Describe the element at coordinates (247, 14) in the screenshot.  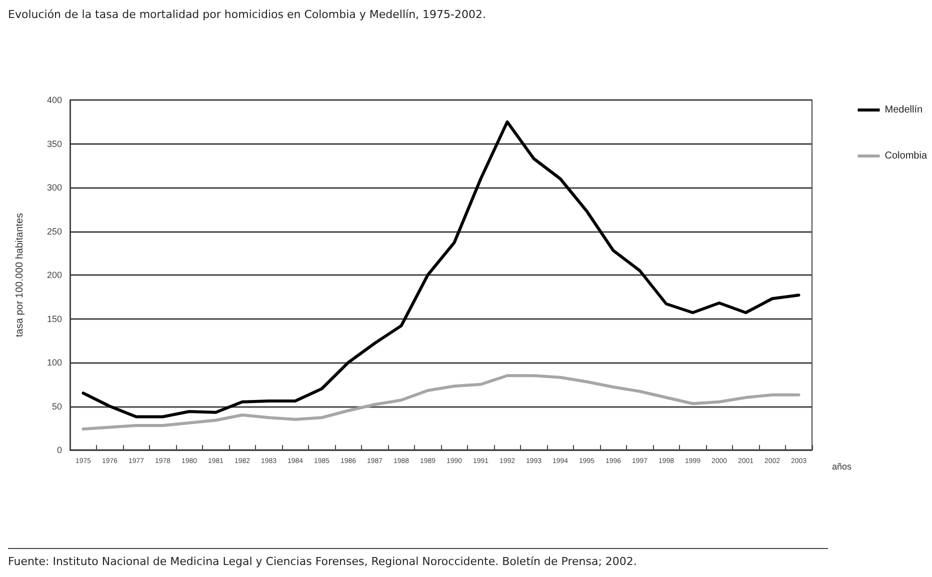
I see `chart-title: Evolución de la tasa de mortalidad por homicidios en Colombia y Medellín, 1975-2002.` at that location.